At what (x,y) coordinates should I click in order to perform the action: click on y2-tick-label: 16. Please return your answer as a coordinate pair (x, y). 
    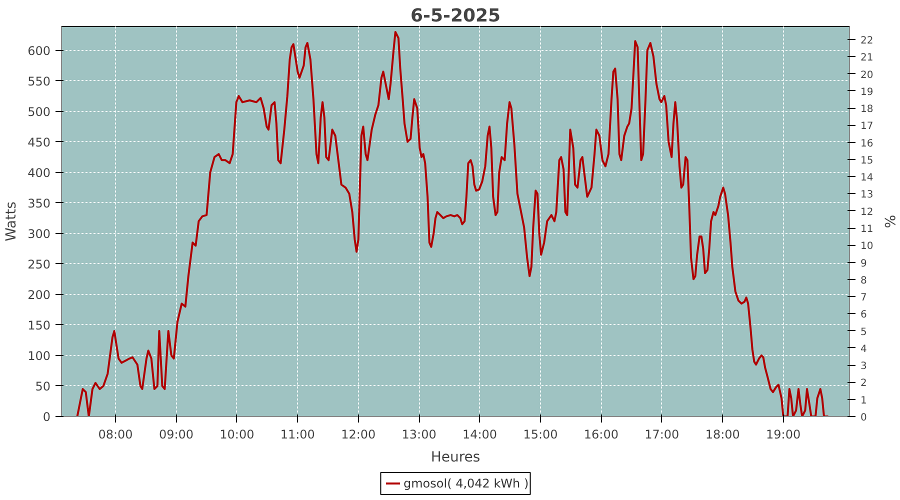
    Looking at the image, I should click on (867, 144).